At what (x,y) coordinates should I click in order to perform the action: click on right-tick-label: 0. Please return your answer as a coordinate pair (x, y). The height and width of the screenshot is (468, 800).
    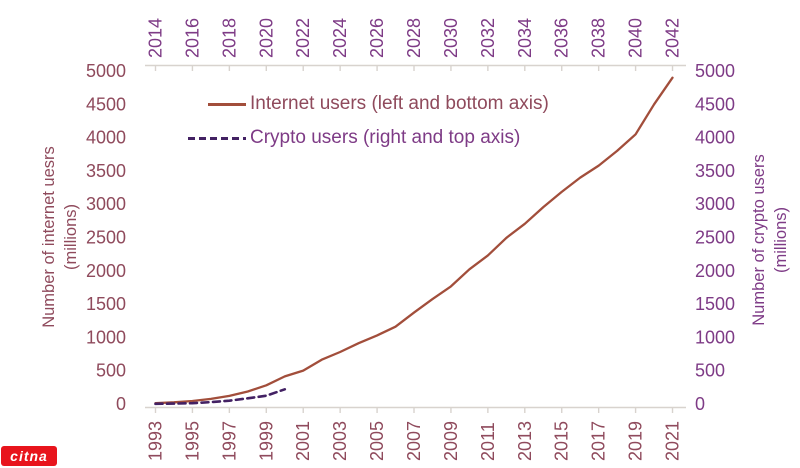
    Looking at the image, I should click on (700, 404).